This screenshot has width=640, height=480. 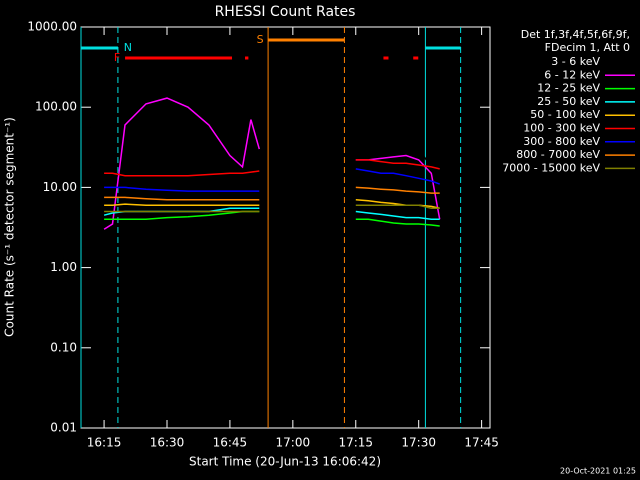 I want to click on x-tick-label: 17:45, so click(x=481, y=443).